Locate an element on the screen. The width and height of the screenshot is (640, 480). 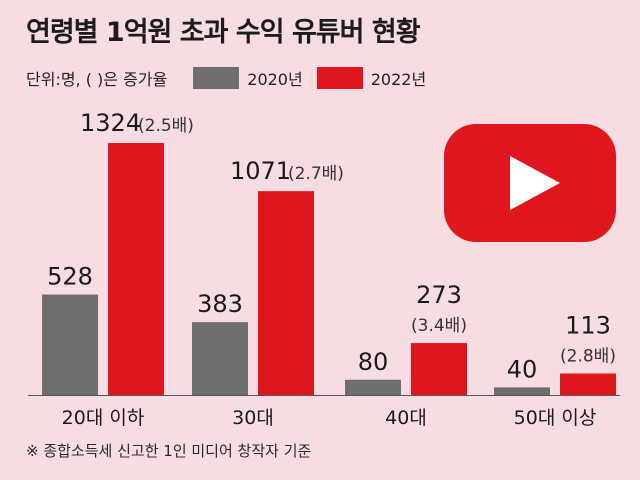
youtube-play-icon is located at coordinates (530, 183).